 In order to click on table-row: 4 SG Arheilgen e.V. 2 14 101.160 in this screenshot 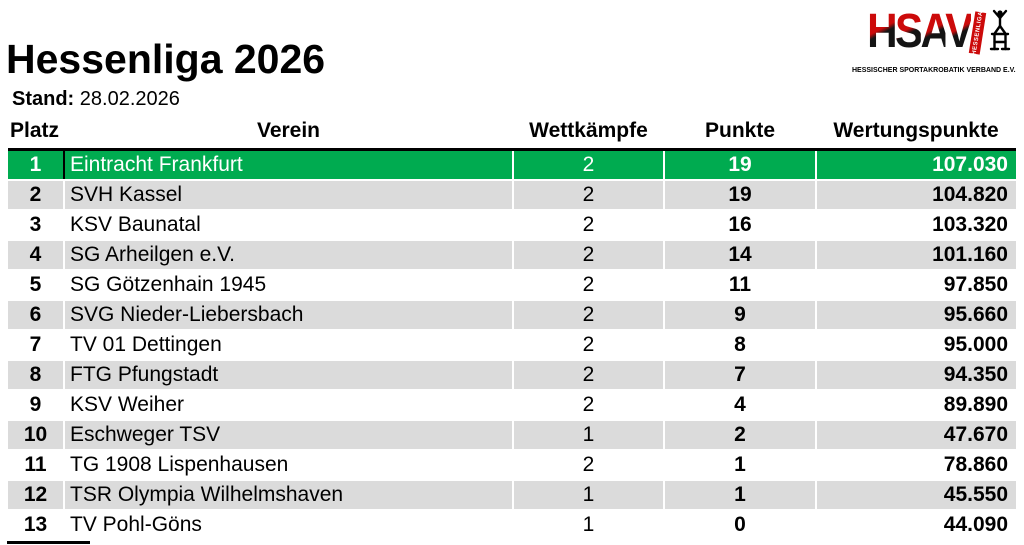, I will do `click(512, 255)`.